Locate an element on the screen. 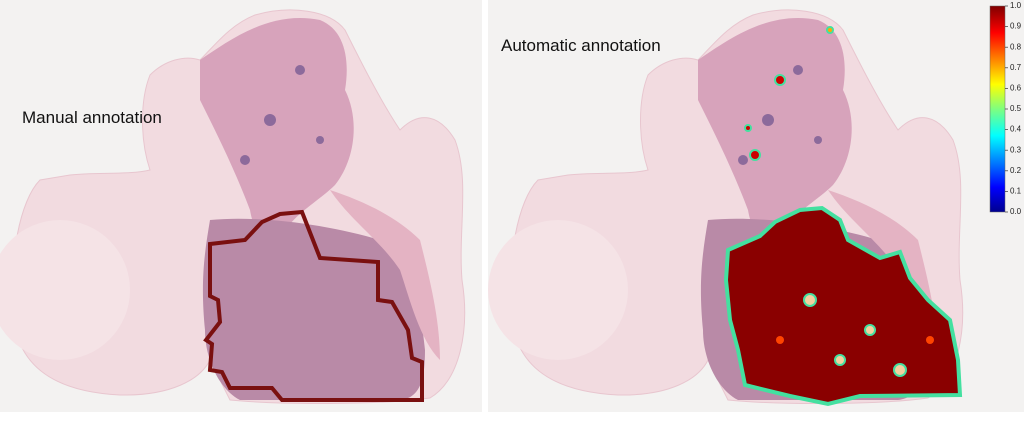 This screenshot has height=439, width=1024. colorbar-tick-label: 0.1 is located at coordinates (1016, 191).